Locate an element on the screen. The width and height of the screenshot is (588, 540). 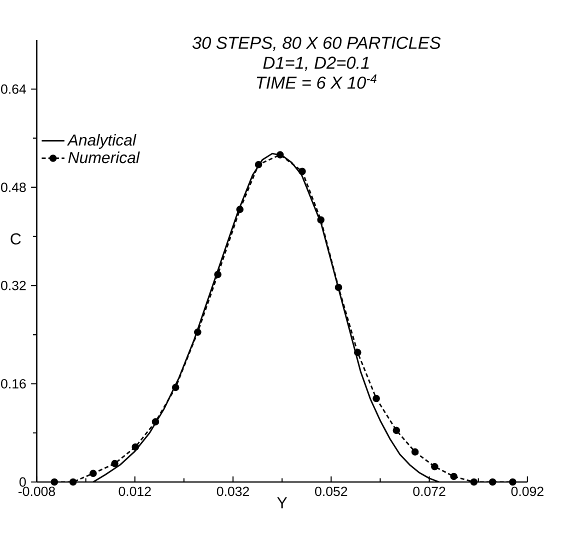
y-axis-title: C is located at coordinates (15, 239).